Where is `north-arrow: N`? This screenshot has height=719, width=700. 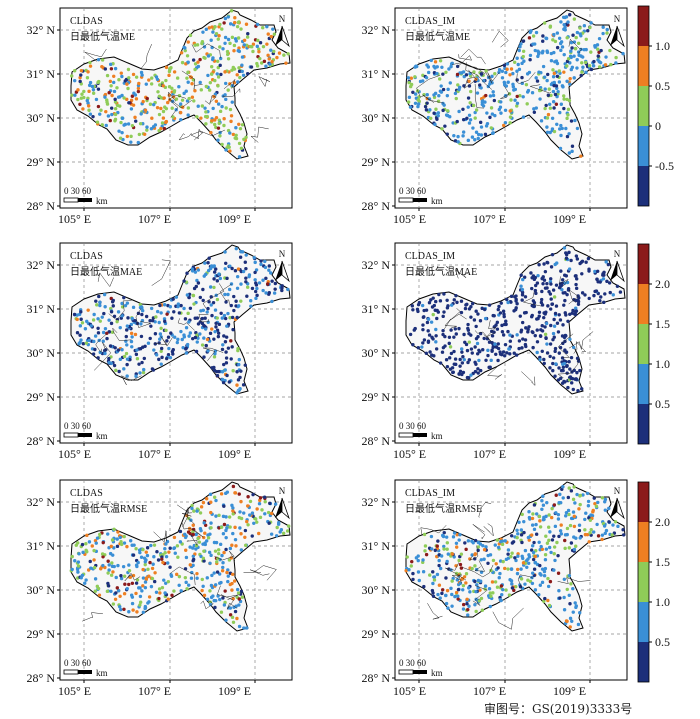
north-arrow: N is located at coordinates (617, 503).